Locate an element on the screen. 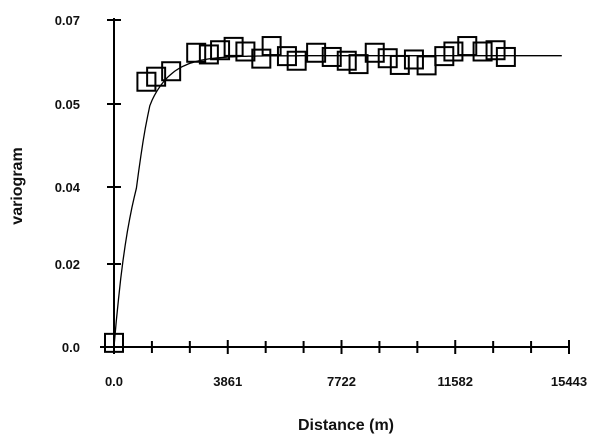 Image resolution: width=592 pixels, height=440 pixels. x-tick-label: 0.0 is located at coordinates (114, 381).